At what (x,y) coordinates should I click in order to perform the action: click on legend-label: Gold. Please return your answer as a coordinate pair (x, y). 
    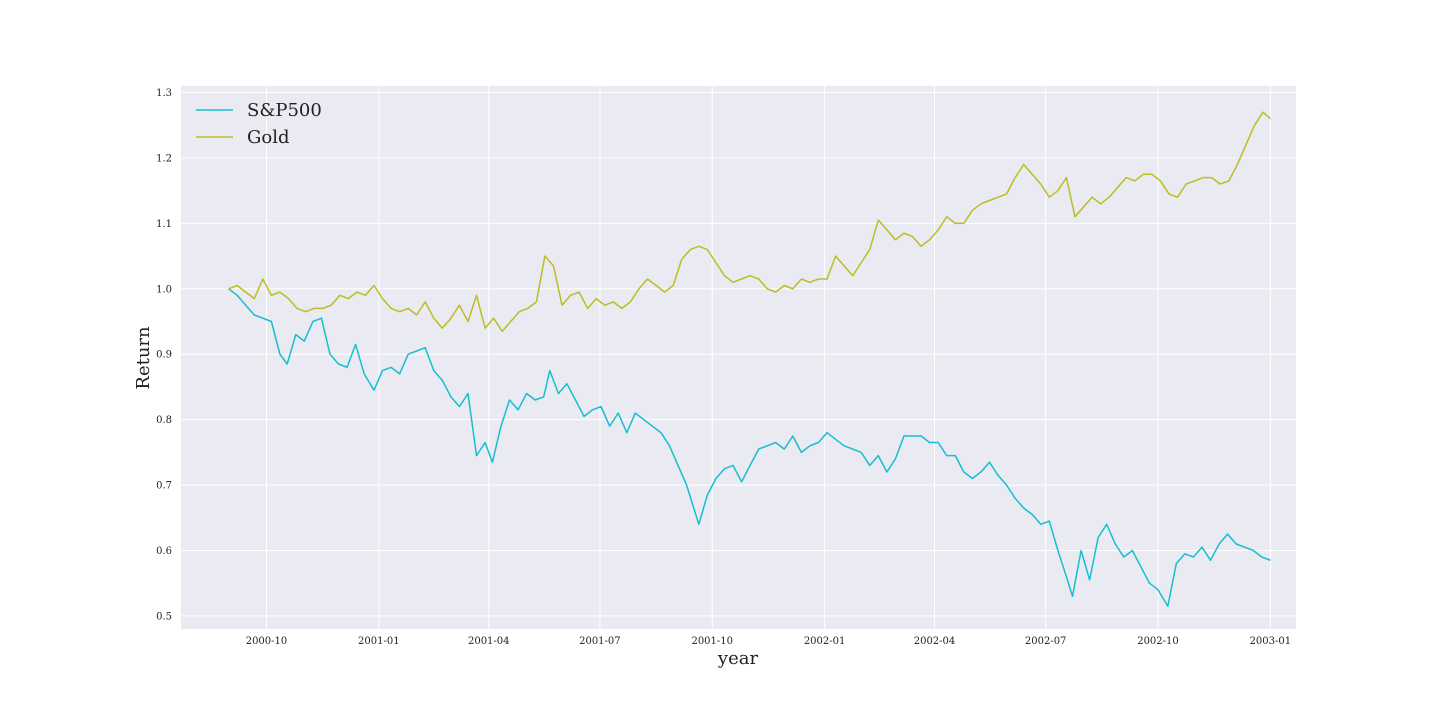
    Looking at the image, I should click on (268, 137).